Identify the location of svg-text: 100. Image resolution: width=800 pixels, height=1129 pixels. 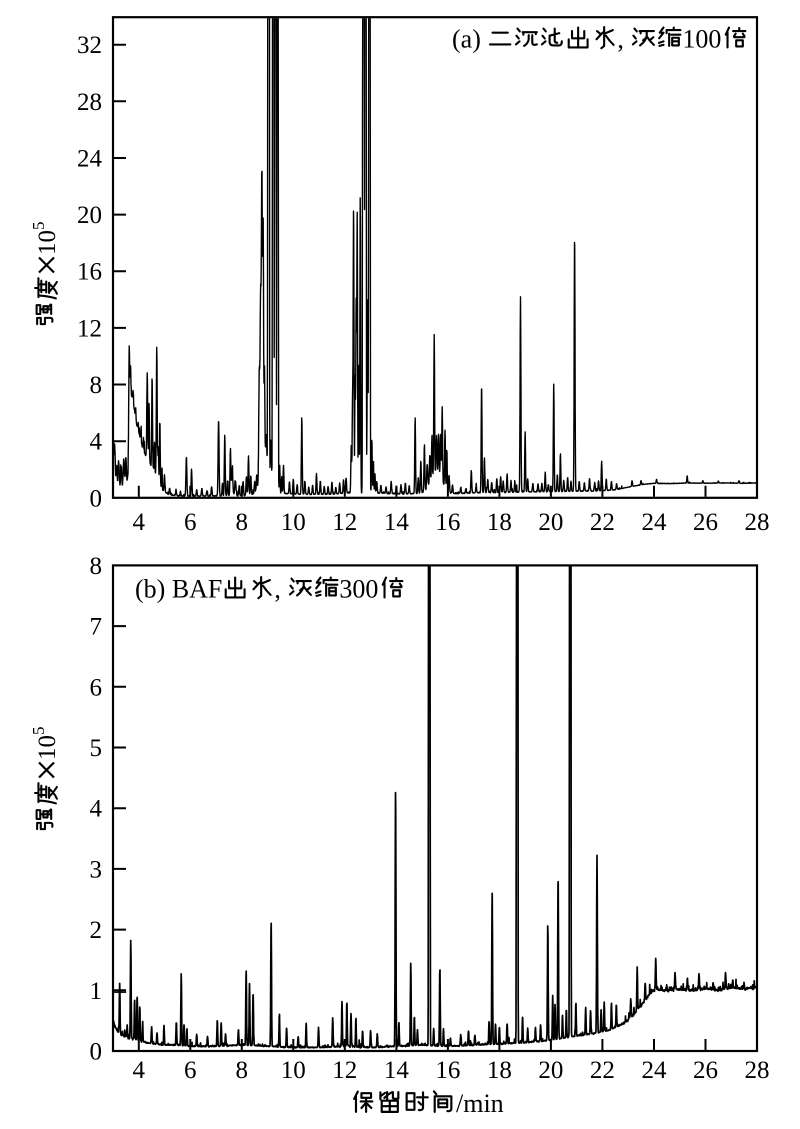
(701, 39).